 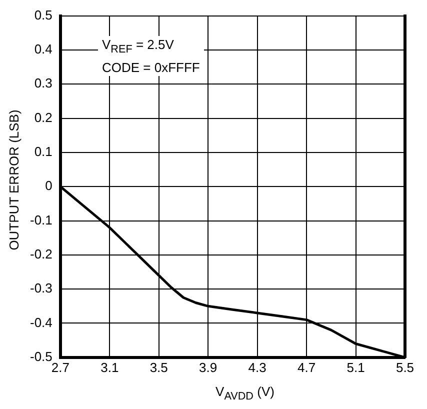 What do you see at coordinates (405, 367) in the screenshot?
I see `x-tick-label: 5.5` at bounding box center [405, 367].